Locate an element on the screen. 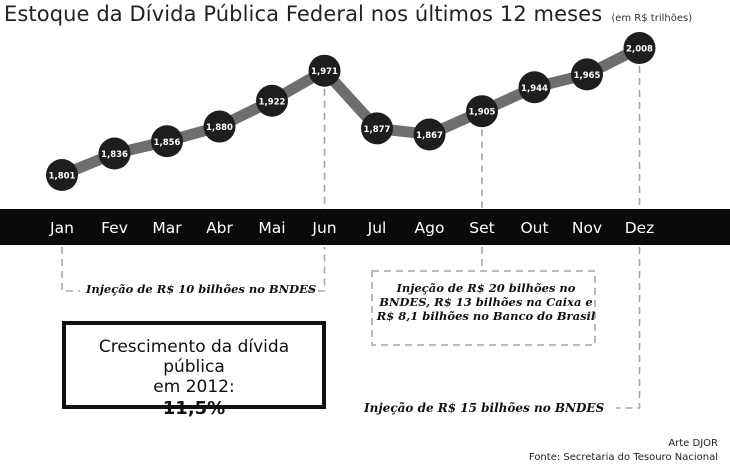 This screenshot has height=465, width=730. month-label-set: Set is located at coordinates (481, 228).